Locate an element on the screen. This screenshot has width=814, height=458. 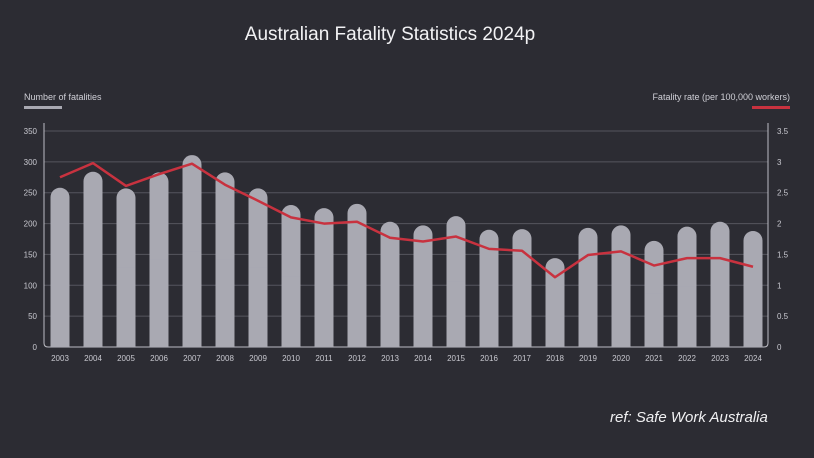
bar-base-2021 is located at coordinates (654, 320).